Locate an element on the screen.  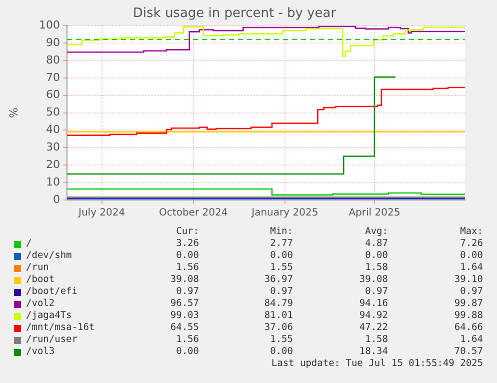
text: 36.97 is located at coordinates (278, 279).